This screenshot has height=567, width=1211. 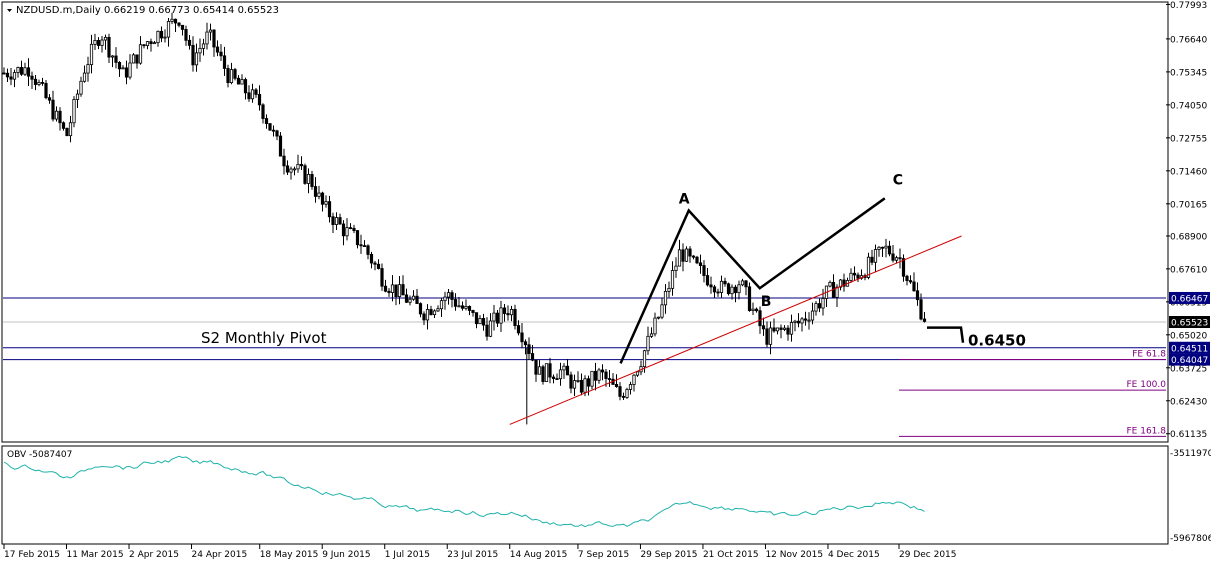 I want to click on price-tick-label: 0.74050, so click(x=1188, y=106).